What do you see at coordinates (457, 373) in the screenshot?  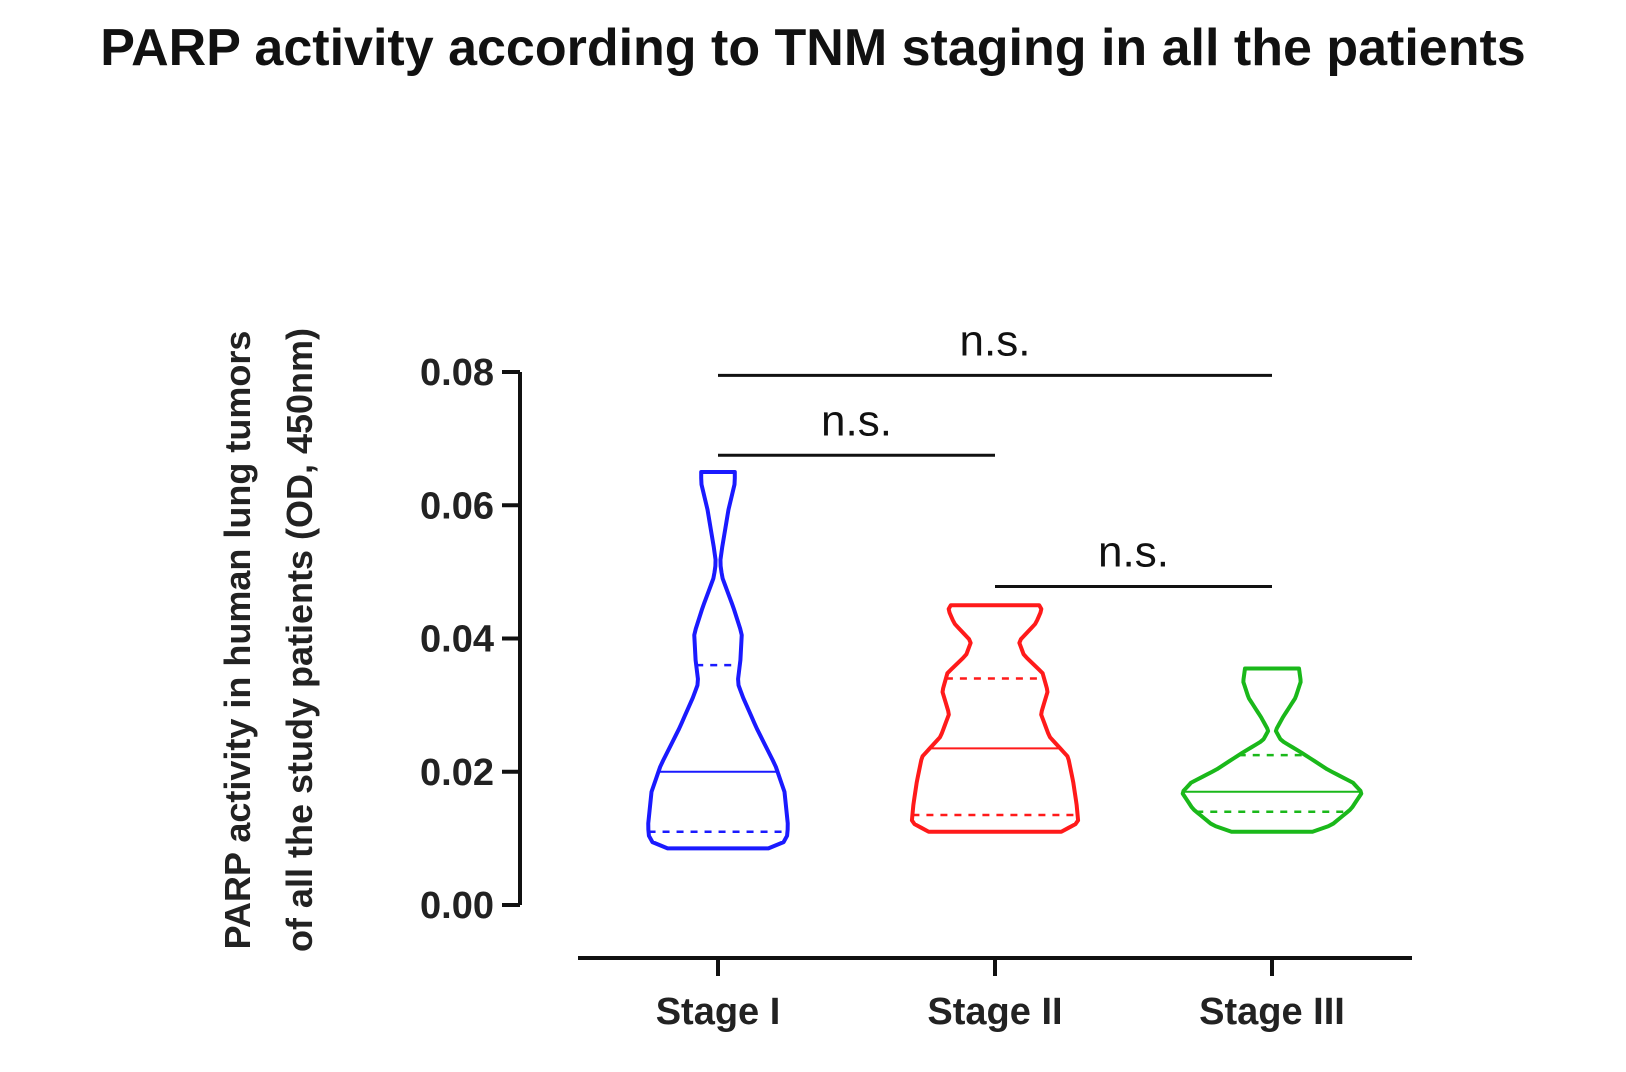 I see `y-tick-label: 0.08` at bounding box center [457, 373].